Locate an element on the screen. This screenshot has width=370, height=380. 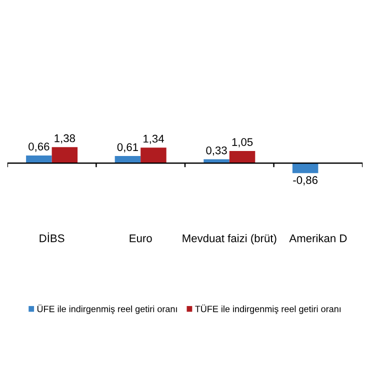
x-tick-label: Mevduat faizi (brüt) is located at coordinates (229, 239).